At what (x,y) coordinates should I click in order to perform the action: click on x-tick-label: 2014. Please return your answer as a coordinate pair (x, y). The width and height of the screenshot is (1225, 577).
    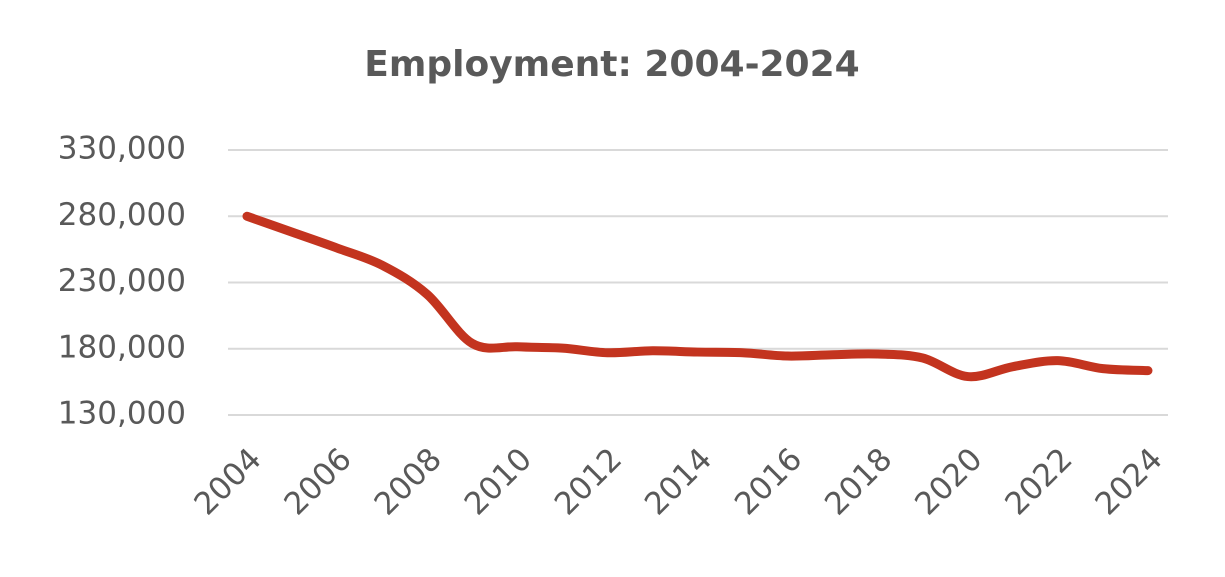
    Looking at the image, I should click on (678, 481).